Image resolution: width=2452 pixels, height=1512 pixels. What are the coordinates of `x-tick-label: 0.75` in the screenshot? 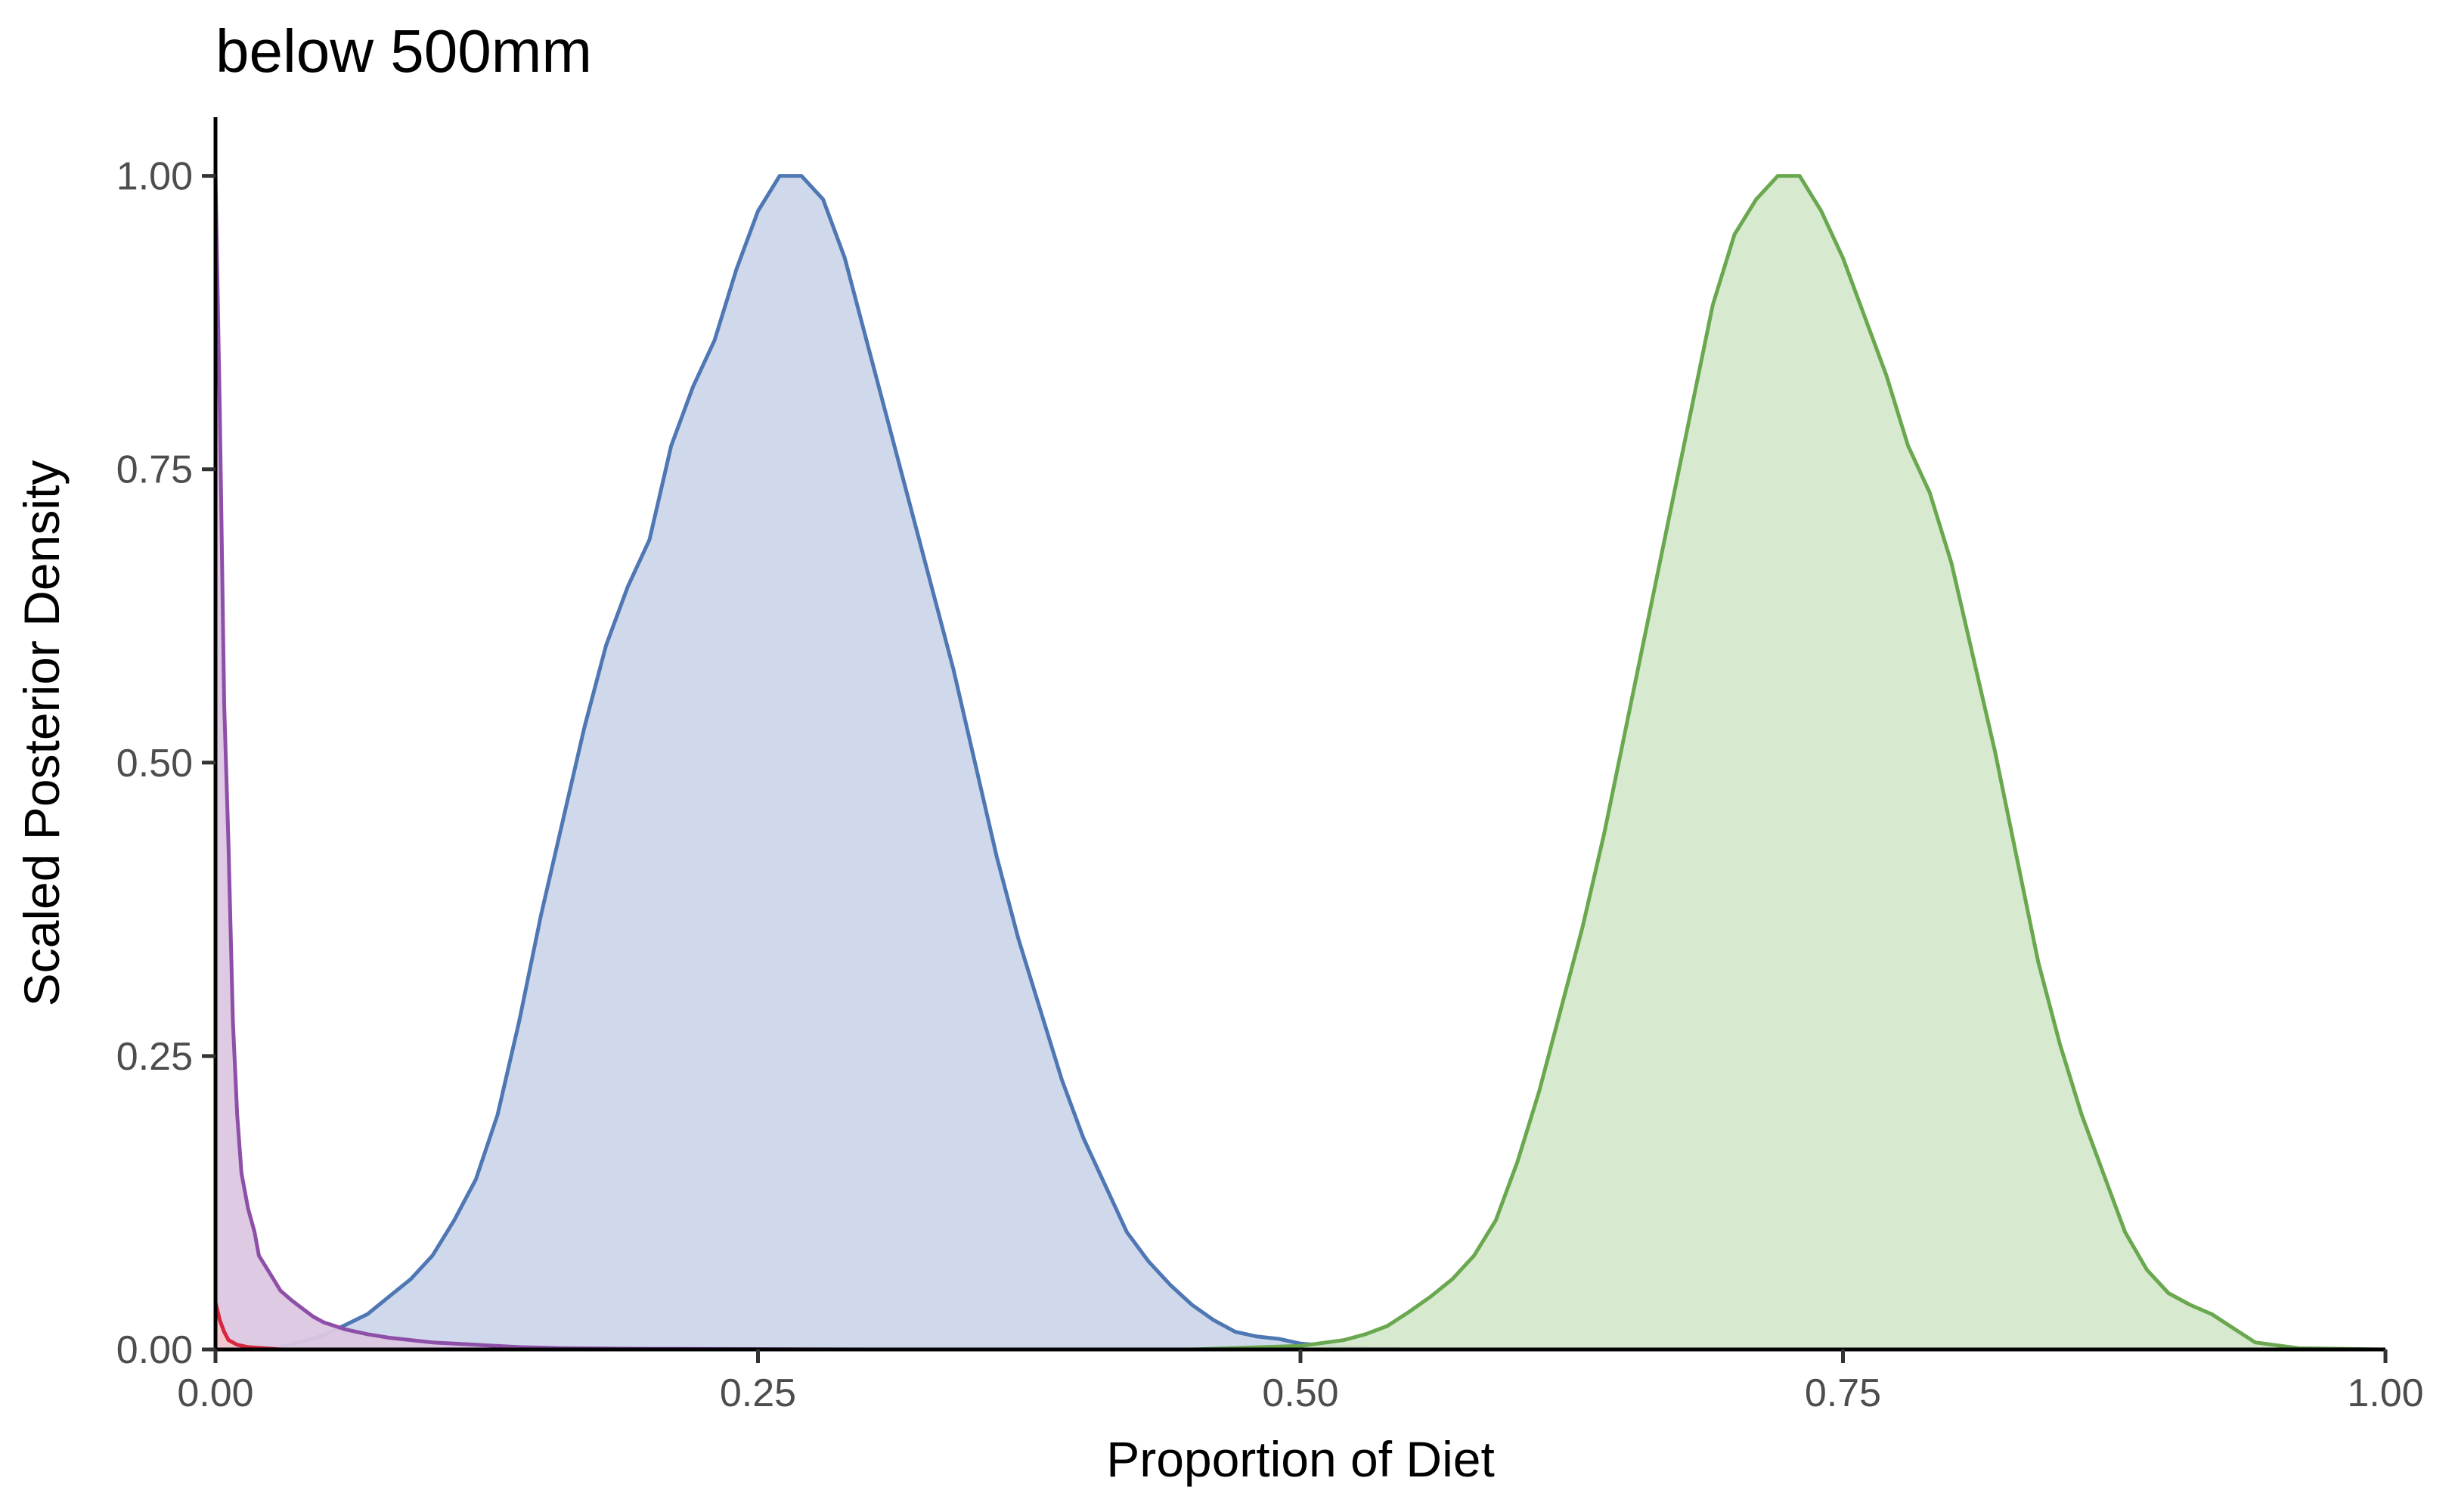 It's located at (1843, 1393).